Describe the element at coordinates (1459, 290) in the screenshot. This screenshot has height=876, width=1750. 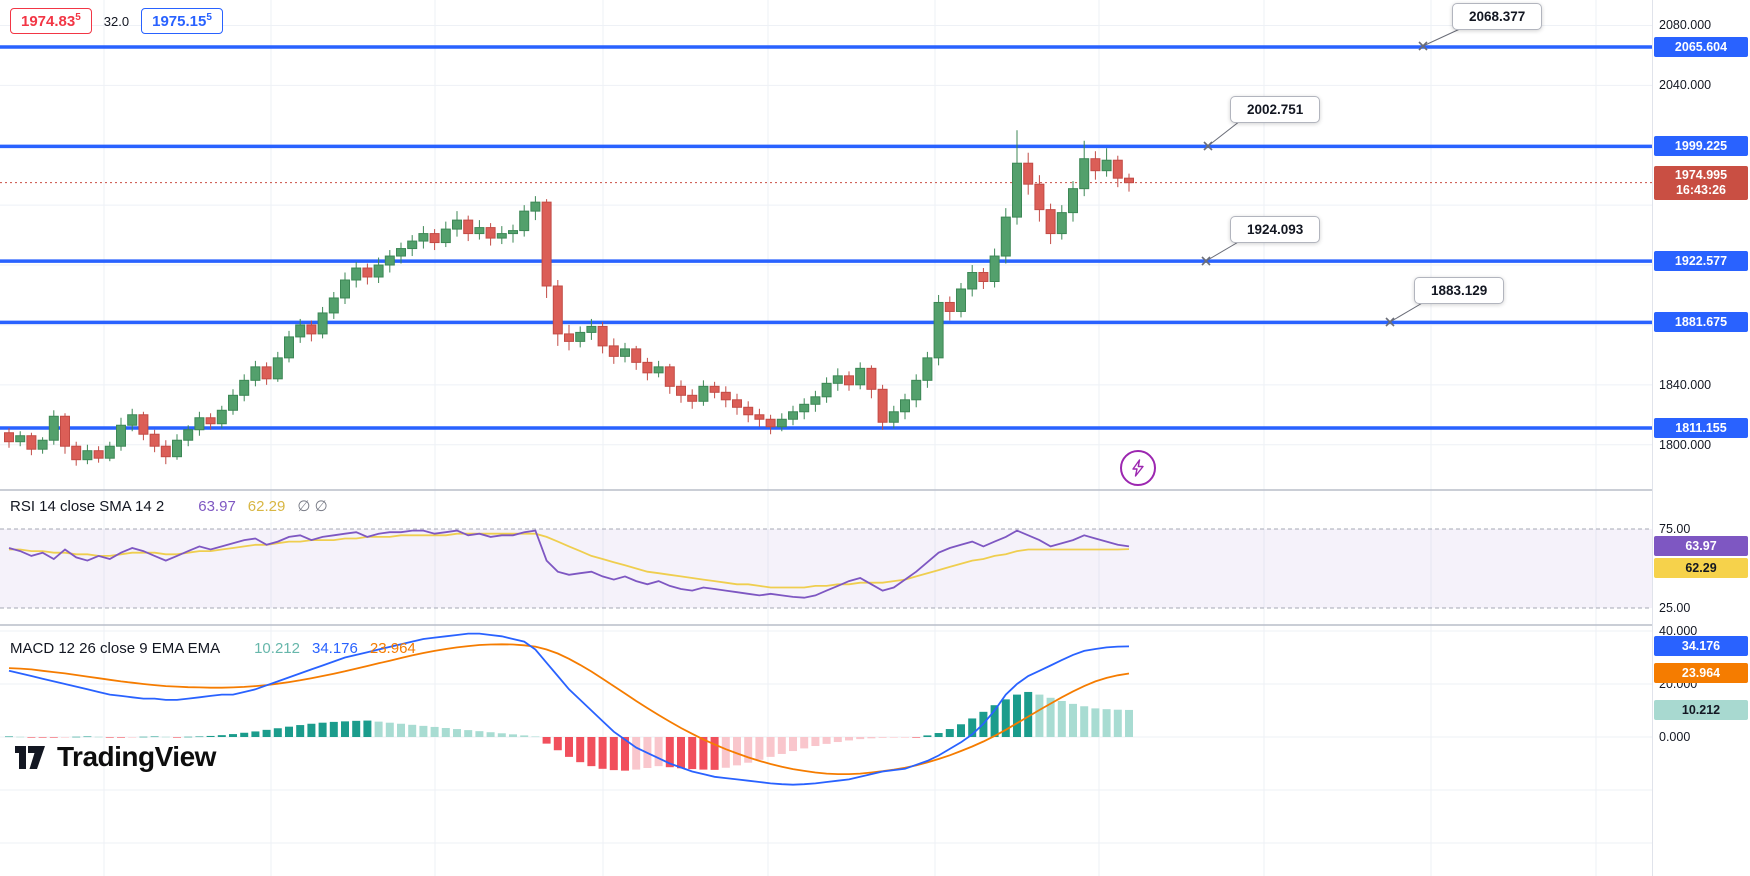
I see `price-callout: 1883.129` at that location.